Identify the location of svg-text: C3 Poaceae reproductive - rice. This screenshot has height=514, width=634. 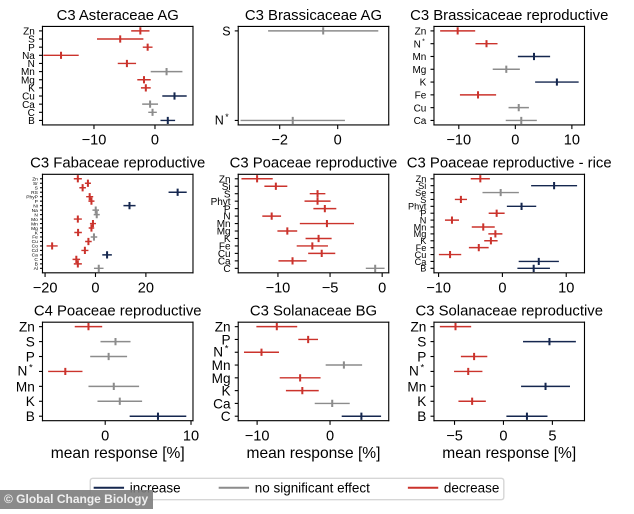
(509, 164).